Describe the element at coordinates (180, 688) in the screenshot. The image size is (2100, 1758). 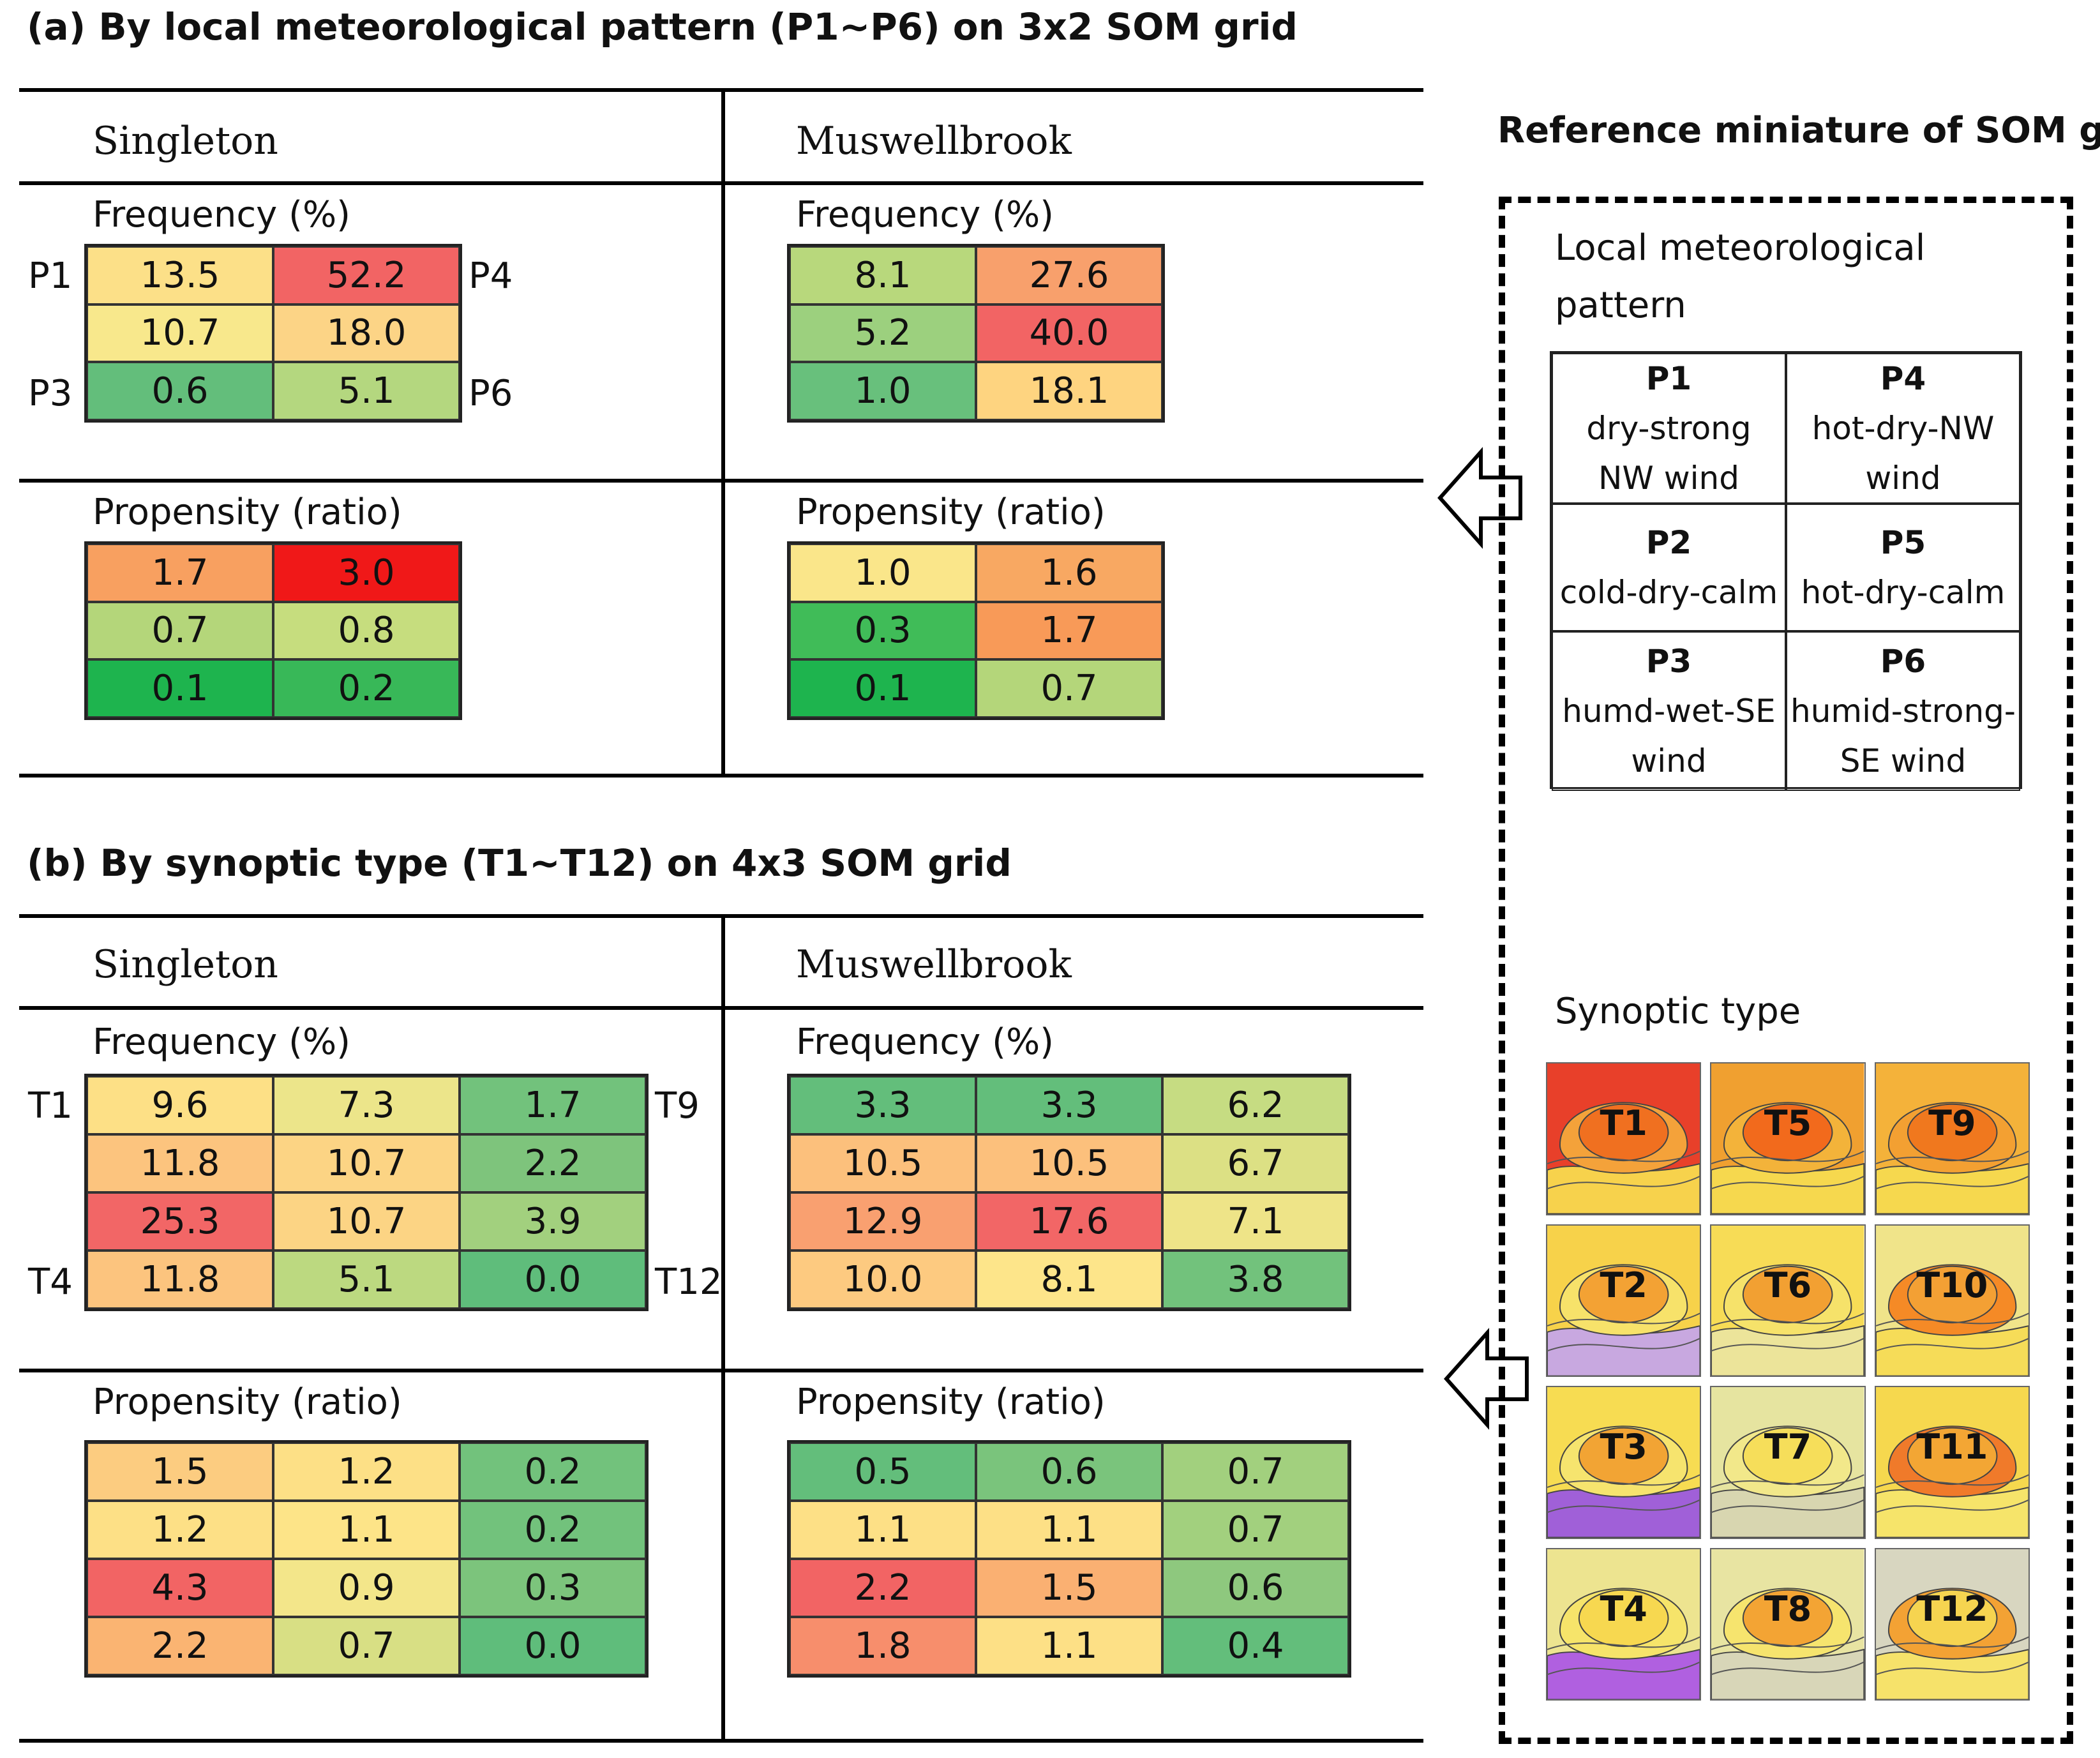
I see `heatmap-cell: 0.1` at that location.